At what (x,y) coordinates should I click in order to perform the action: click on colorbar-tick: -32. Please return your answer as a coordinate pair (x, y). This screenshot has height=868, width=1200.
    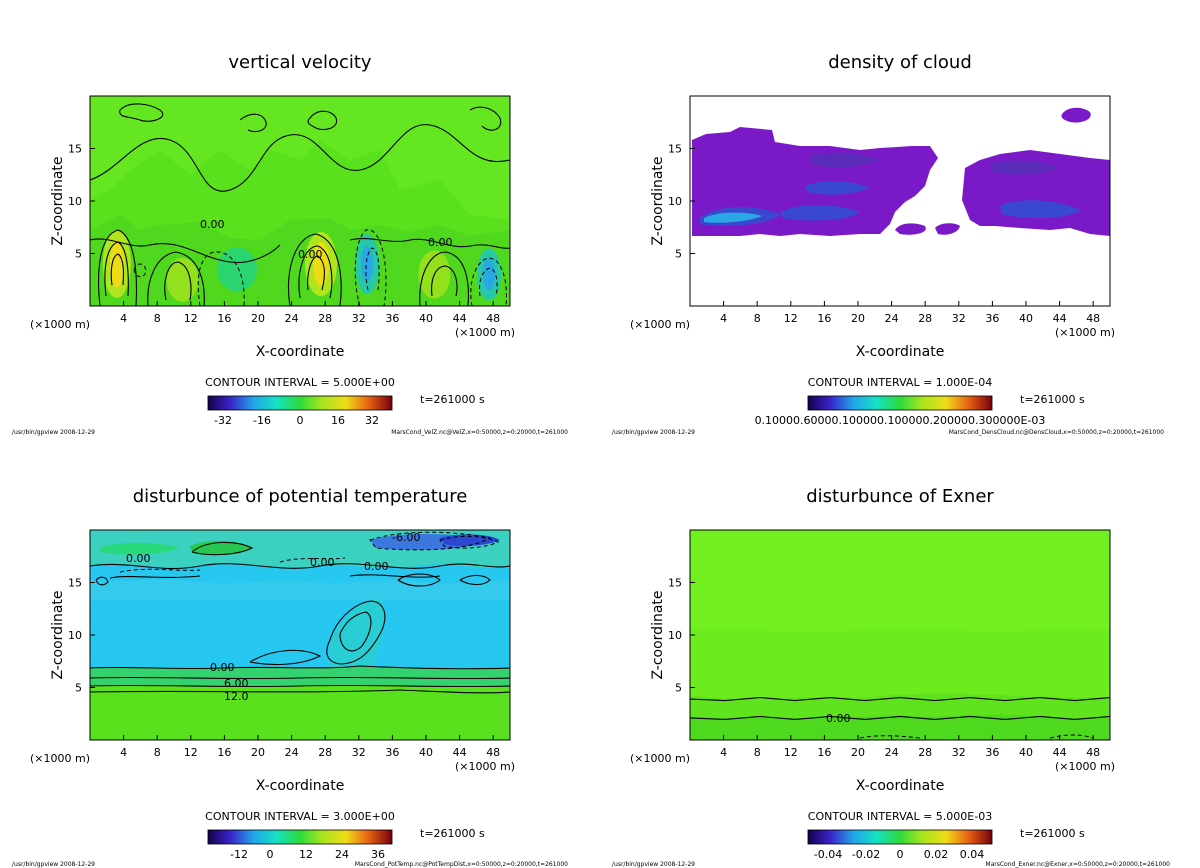
    Looking at the image, I should click on (223, 420).